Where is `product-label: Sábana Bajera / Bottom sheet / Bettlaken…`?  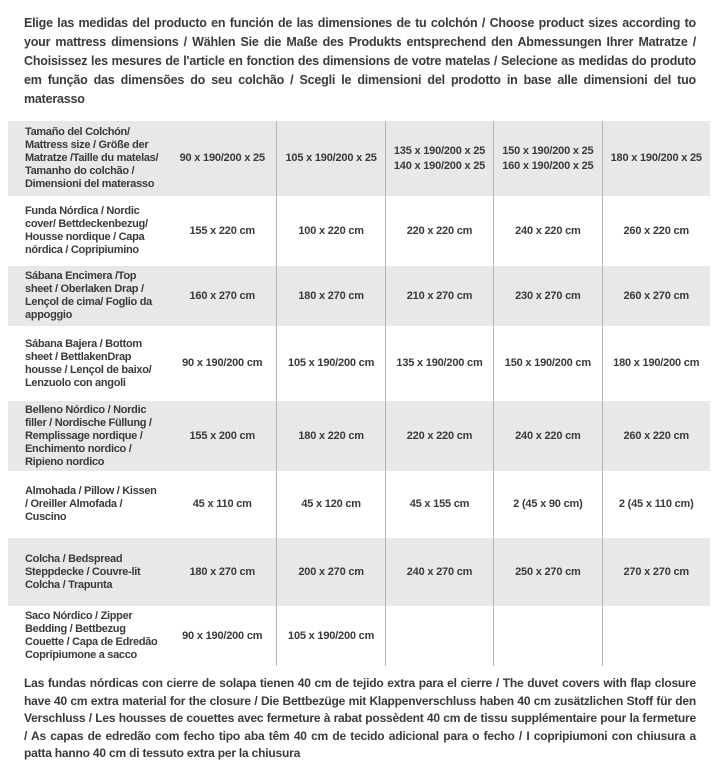
product-label: Sábana Bajera / Bottom sheet / Bettlaken… is located at coordinates (88, 363).